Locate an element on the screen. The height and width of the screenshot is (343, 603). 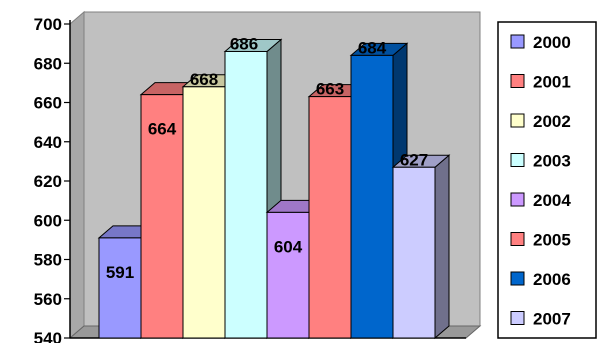
data-label-2004: 604 is located at coordinates (288, 246).